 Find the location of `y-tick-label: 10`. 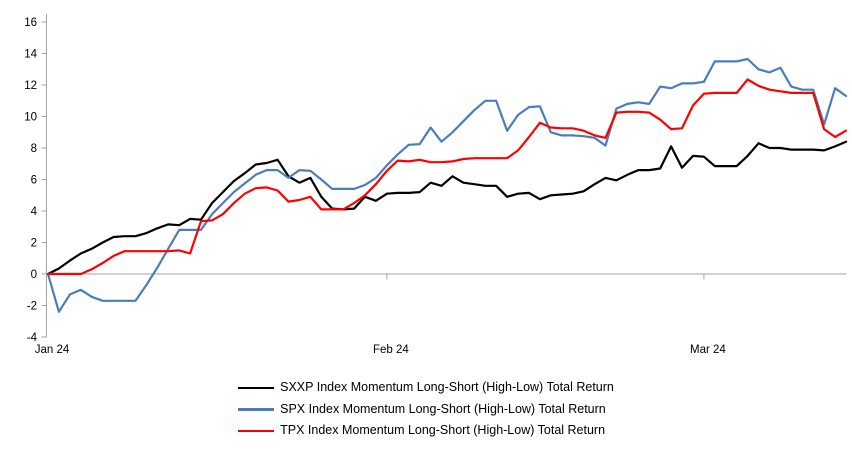

y-tick-label: 10 is located at coordinates (30, 118).